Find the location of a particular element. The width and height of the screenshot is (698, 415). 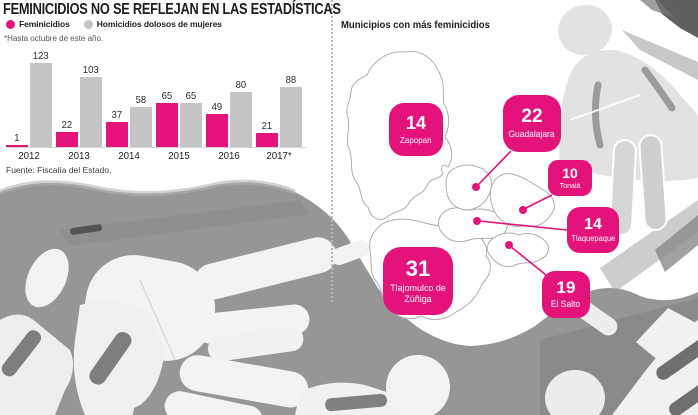

x-axis-tick-2012: 2012 is located at coordinates (29, 156).